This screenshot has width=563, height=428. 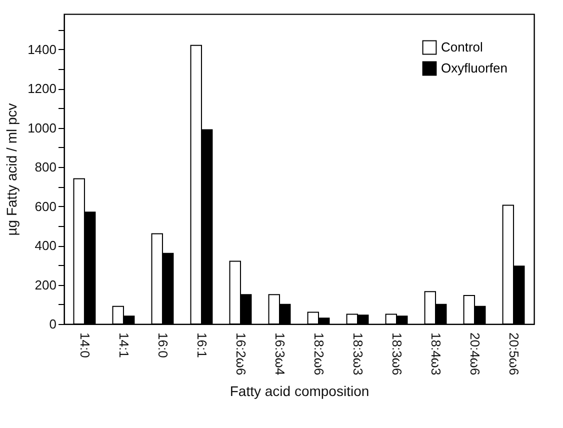 I want to click on x-tick-label: 16:3ω4, so click(x=280, y=354).